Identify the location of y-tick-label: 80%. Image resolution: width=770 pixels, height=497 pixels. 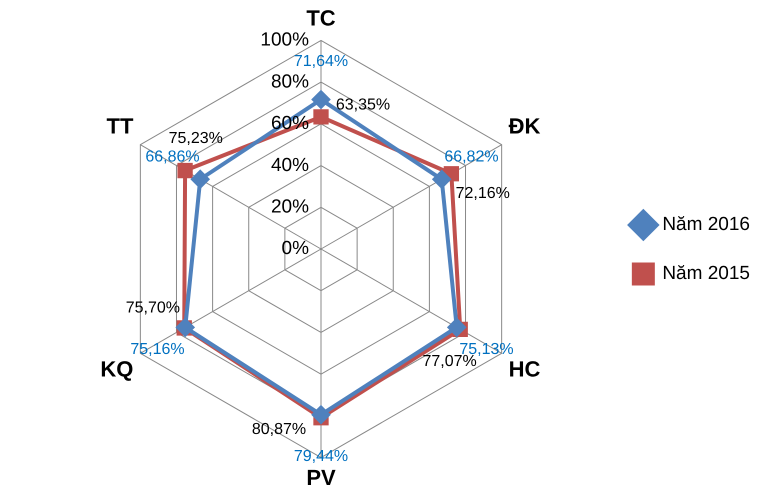
(290, 81).